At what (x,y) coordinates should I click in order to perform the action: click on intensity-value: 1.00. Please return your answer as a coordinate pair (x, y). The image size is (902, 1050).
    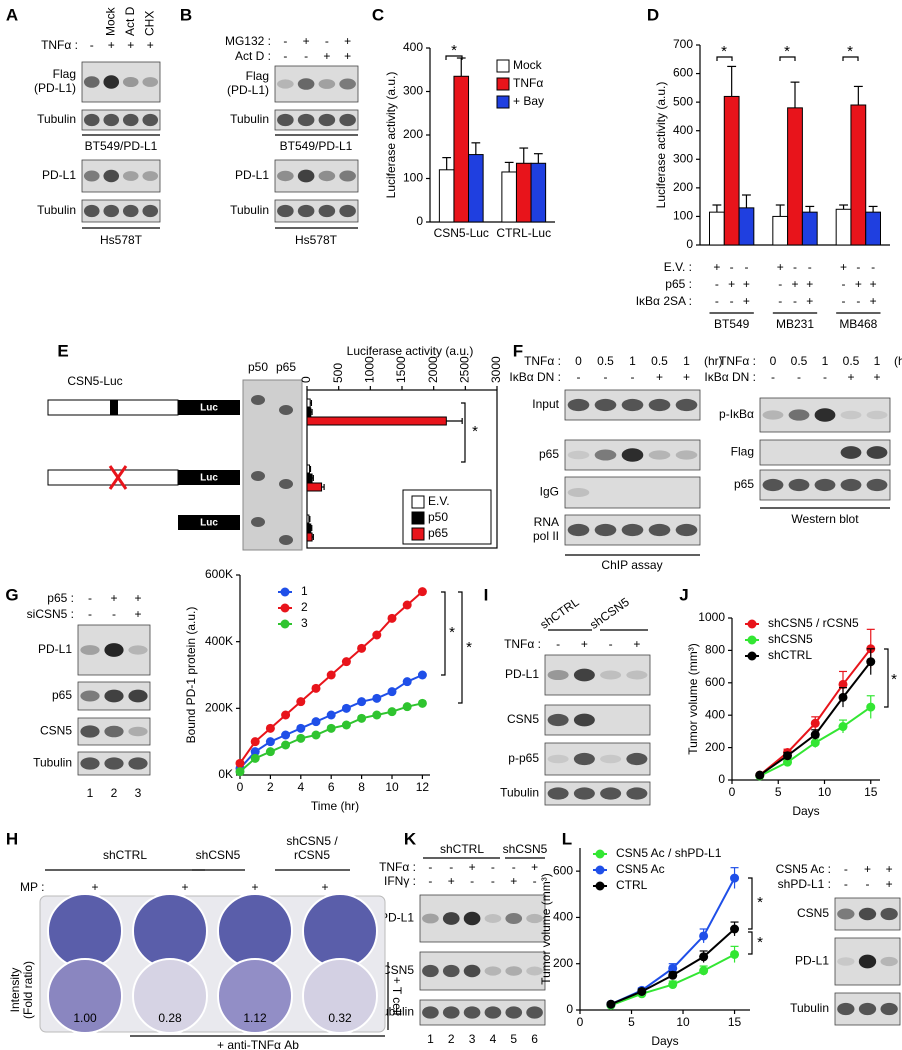
    Looking at the image, I should click on (85, 1018).